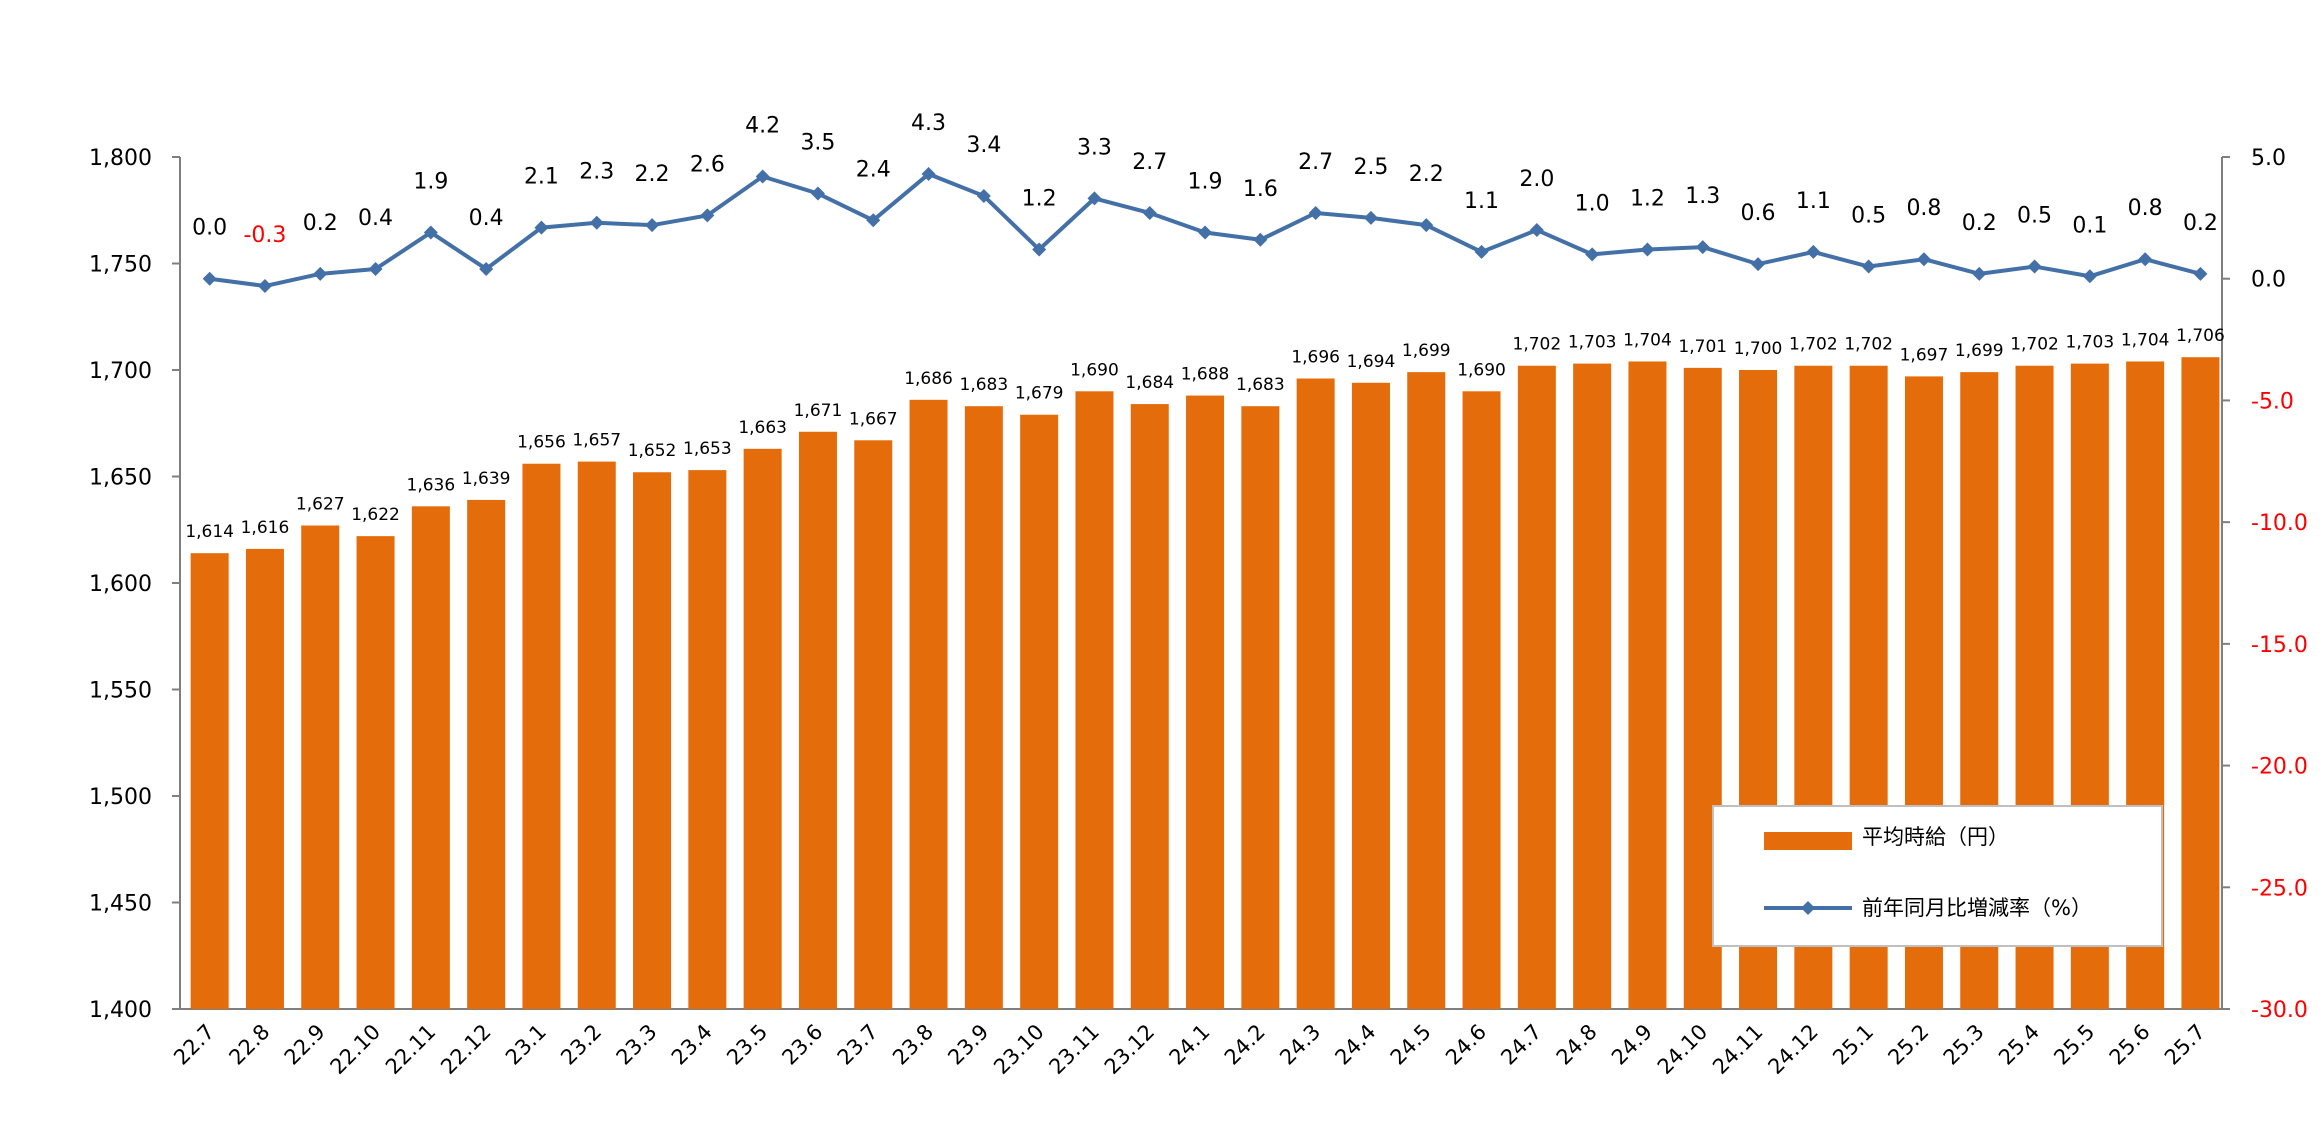 Image resolution: width=2324 pixels, height=1135 pixels. Describe the element at coordinates (818, 411) in the screenshot. I see `bar-value-label: 1,671` at that location.